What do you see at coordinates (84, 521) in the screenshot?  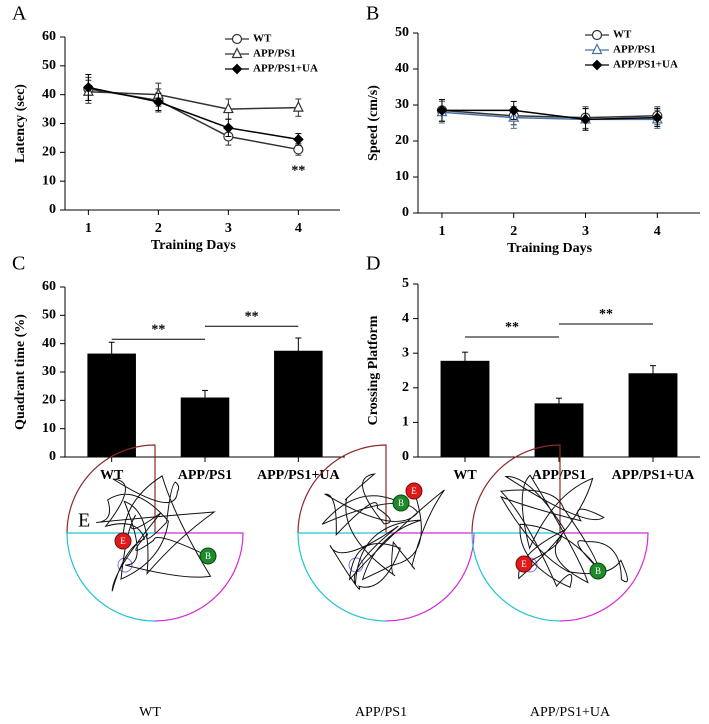 I see `panel-label: E` at bounding box center [84, 521].